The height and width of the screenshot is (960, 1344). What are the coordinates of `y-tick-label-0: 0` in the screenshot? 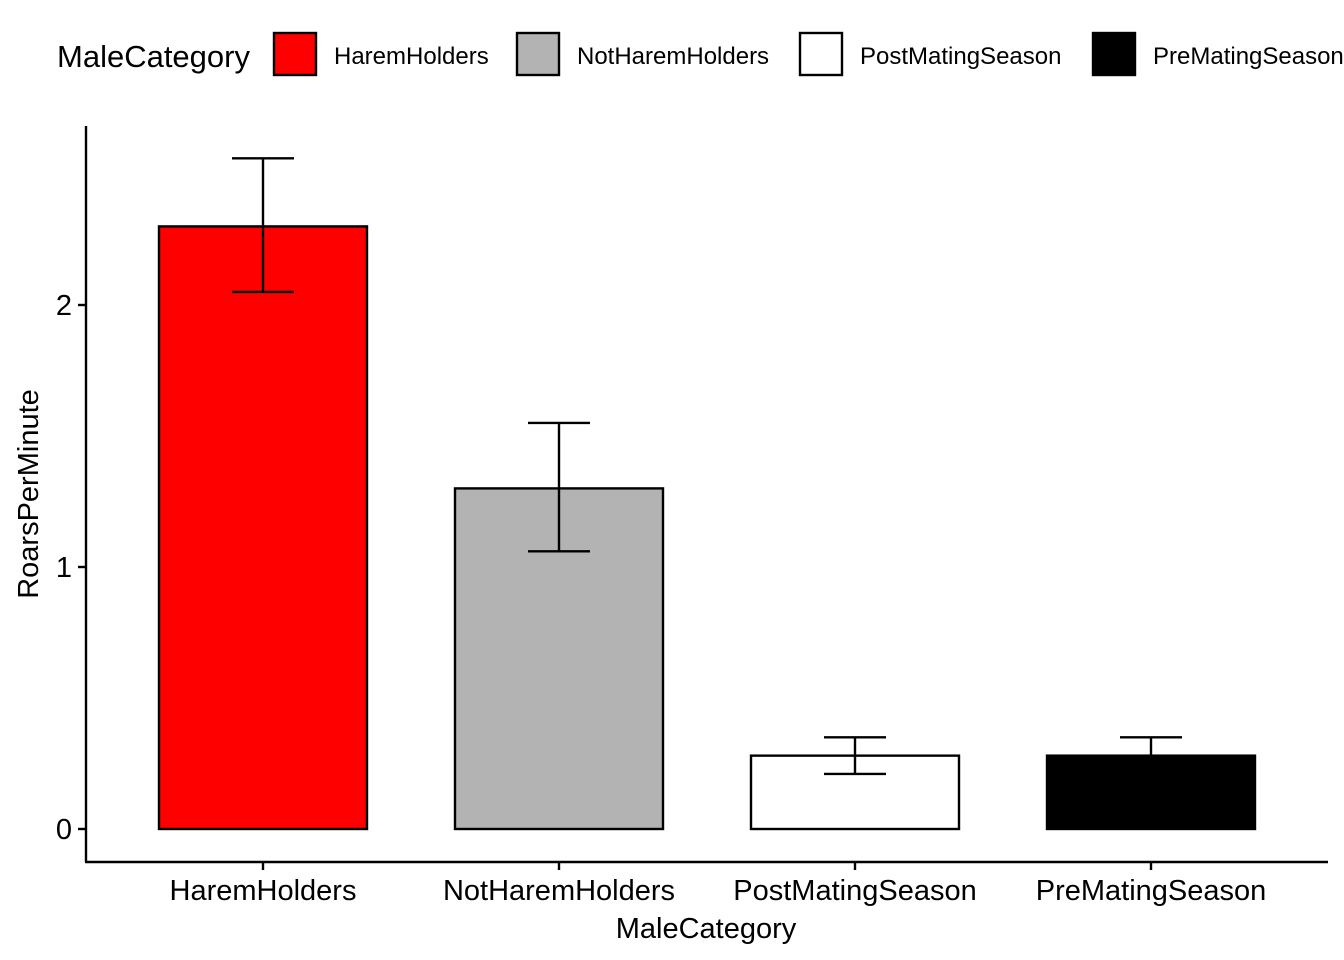 It's located at (64, 830).